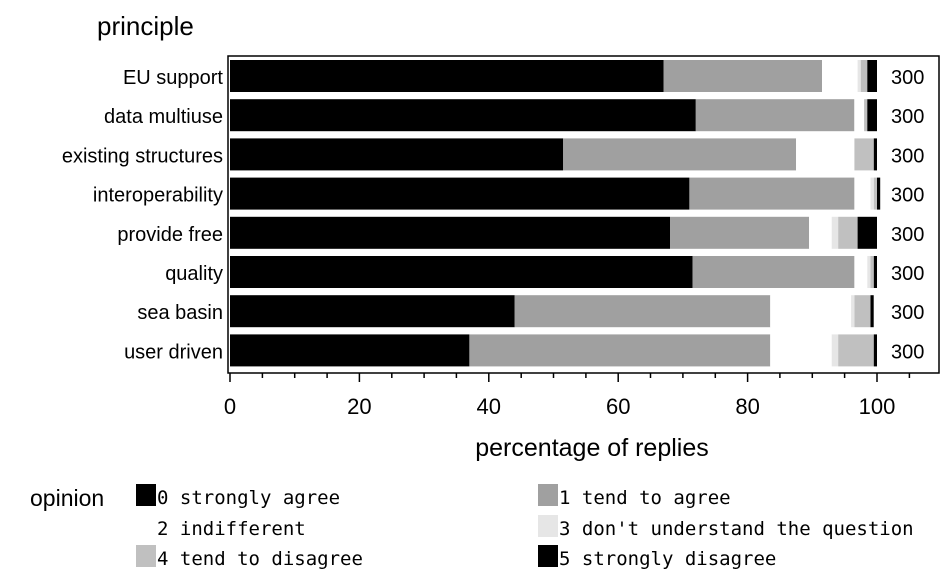 This screenshot has width=946, height=579. What do you see at coordinates (680, 154) in the screenshot?
I see `bar-segment-1-existing-structures` at bounding box center [680, 154].